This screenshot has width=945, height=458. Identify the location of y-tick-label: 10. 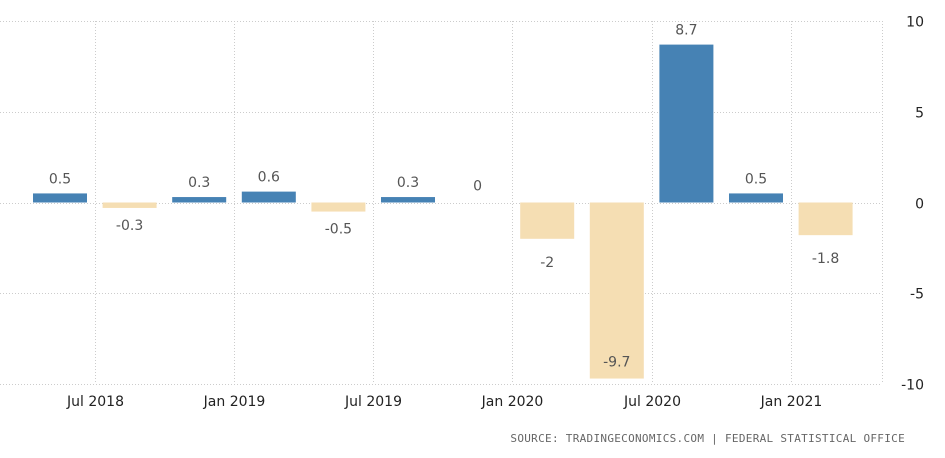
(915, 23).